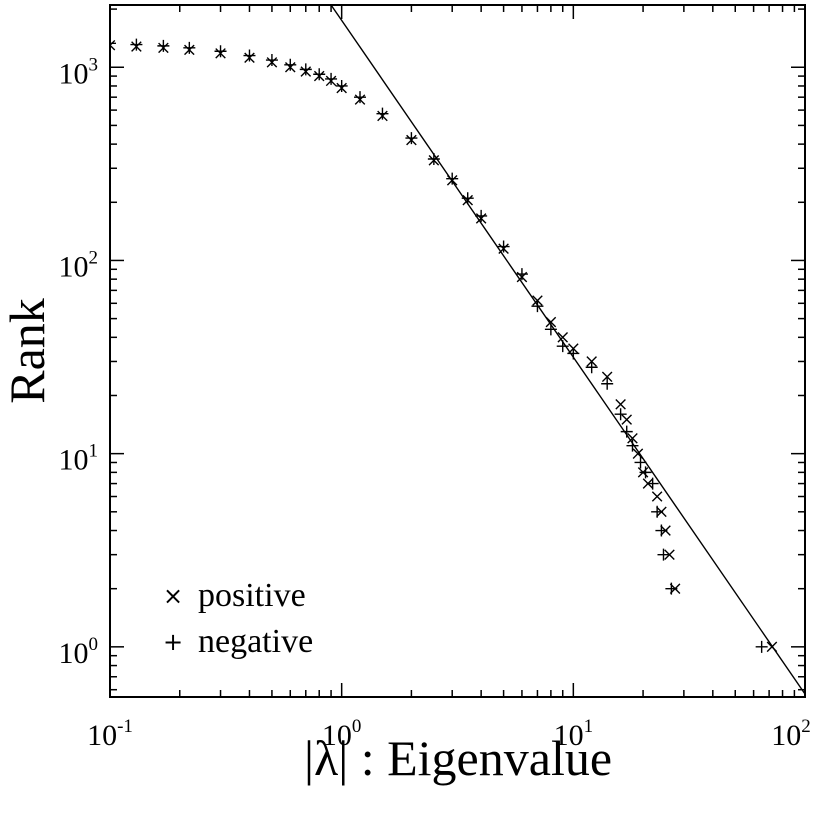 This screenshot has width=830, height=815. What do you see at coordinates (791, 734) in the screenshot?
I see `x-tick-label: 10²` at bounding box center [791, 734].